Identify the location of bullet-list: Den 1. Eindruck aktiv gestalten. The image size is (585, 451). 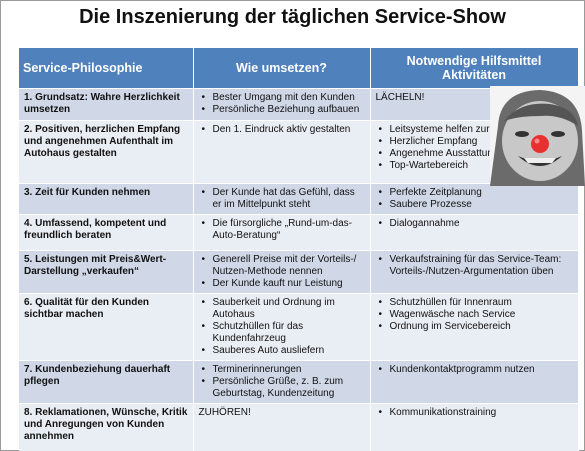
(282, 130).